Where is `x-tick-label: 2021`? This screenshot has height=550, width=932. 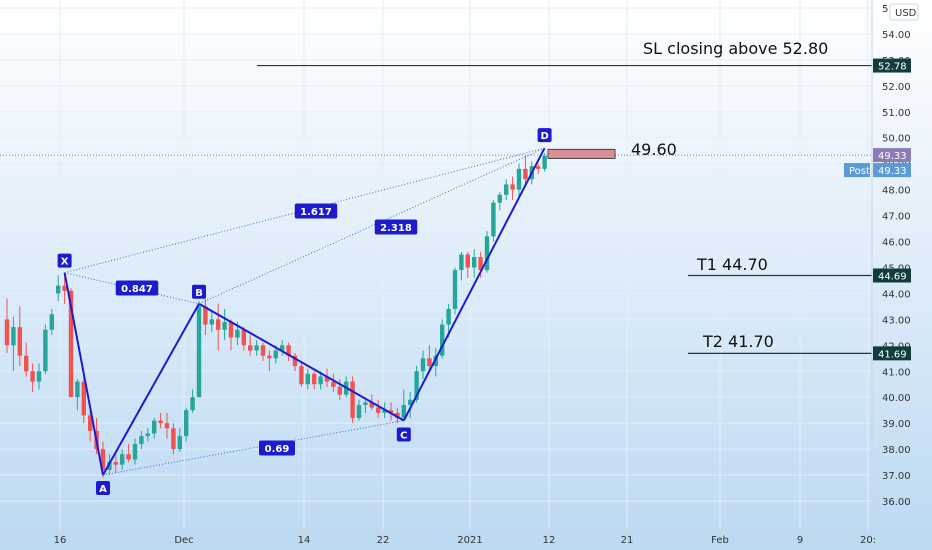 x-tick-label: 2021 is located at coordinates (469, 540).